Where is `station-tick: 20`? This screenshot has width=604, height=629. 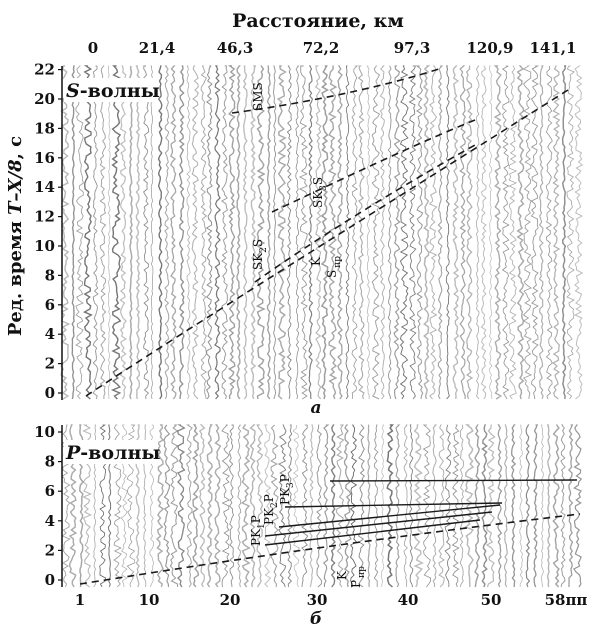 station-tick: 20 is located at coordinates (230, 600).